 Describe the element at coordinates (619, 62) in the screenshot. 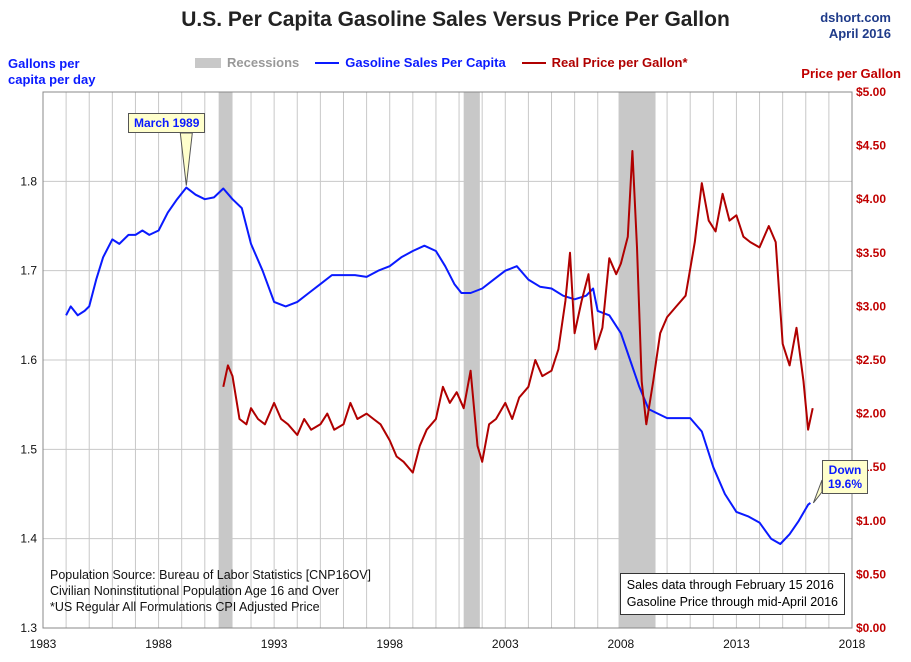

I see `legend-price-label: Real Price per Gallon*` at that location.